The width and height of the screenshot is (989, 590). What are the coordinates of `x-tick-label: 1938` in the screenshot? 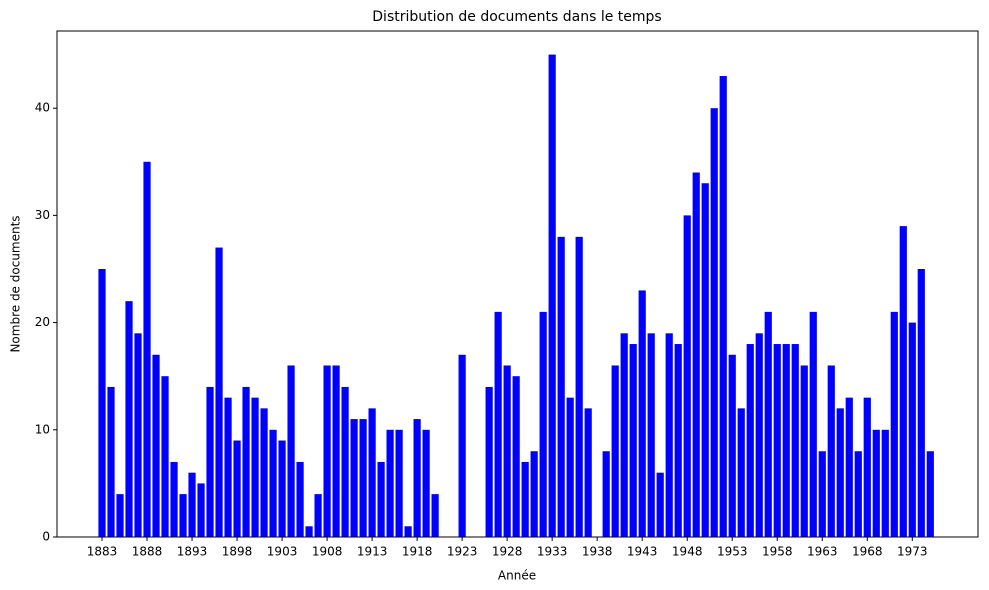 It's located at (597, 552).